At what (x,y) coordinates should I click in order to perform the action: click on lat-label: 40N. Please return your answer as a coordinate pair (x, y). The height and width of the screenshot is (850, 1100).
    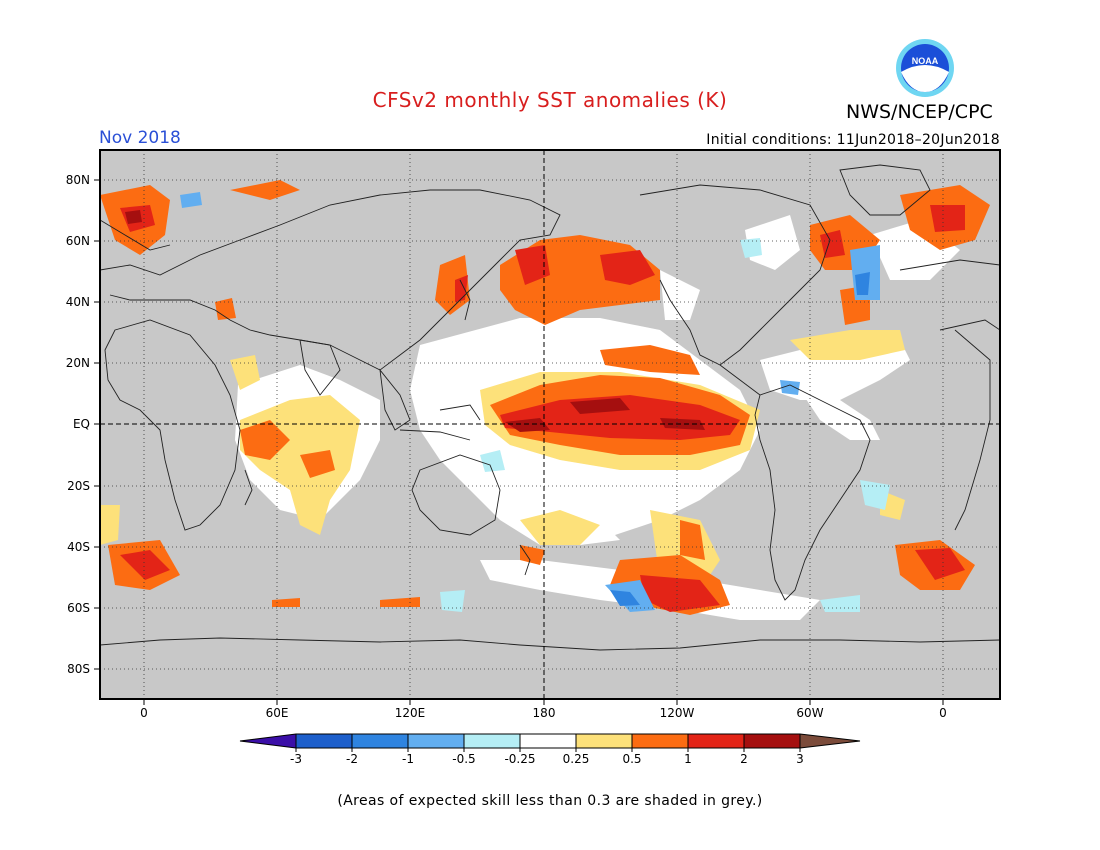
    Looking at the image, I should click on (77, 302).